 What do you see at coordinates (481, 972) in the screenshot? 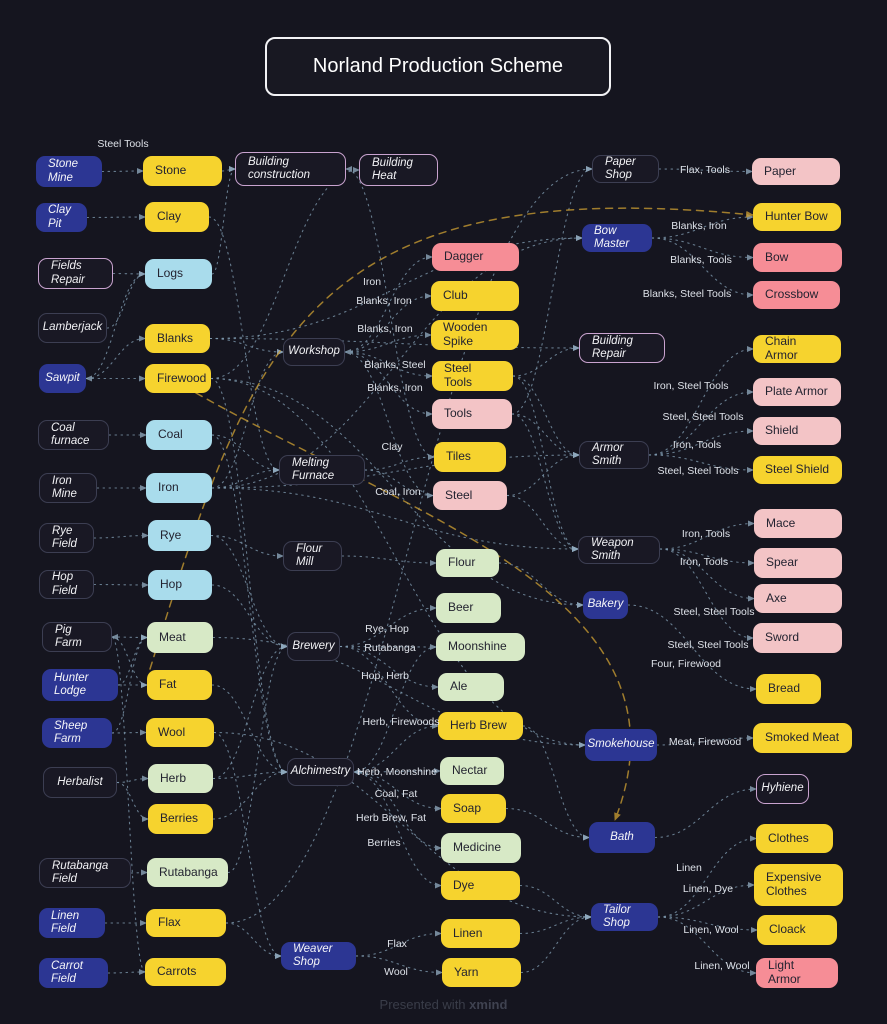
I see `node-yarn: Yarn` at bounding box center [481, 972].